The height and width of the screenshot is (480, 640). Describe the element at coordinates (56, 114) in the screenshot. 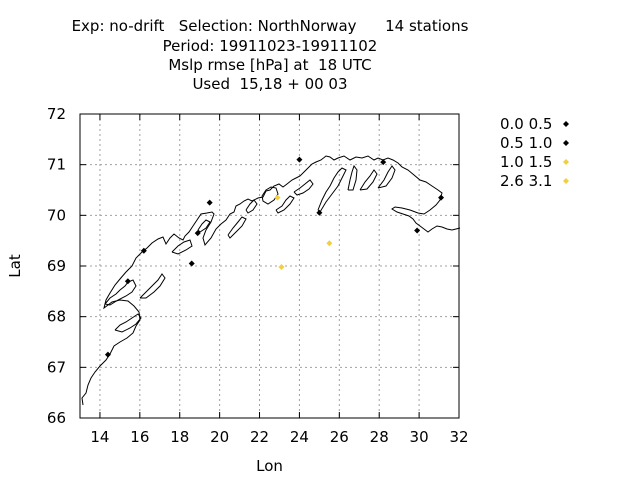

I see `y-tick-label: 72` at that location.